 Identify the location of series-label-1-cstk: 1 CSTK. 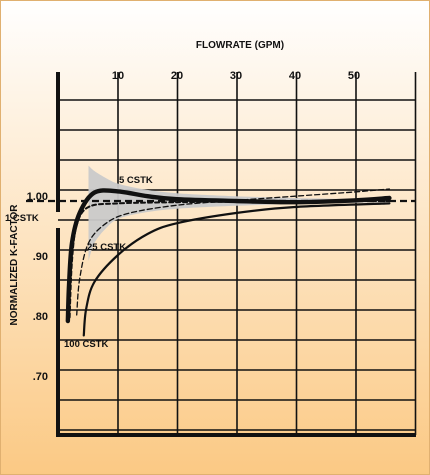
(22, 218).